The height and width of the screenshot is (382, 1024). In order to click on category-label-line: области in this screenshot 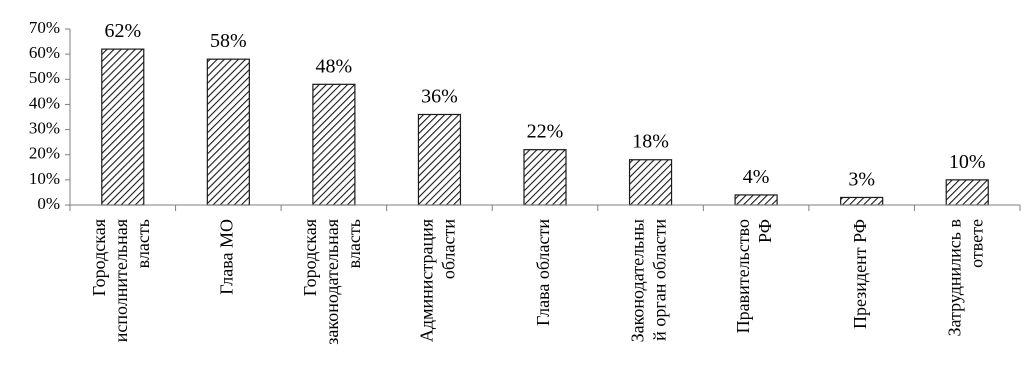, I will do `click(449, 249)`.